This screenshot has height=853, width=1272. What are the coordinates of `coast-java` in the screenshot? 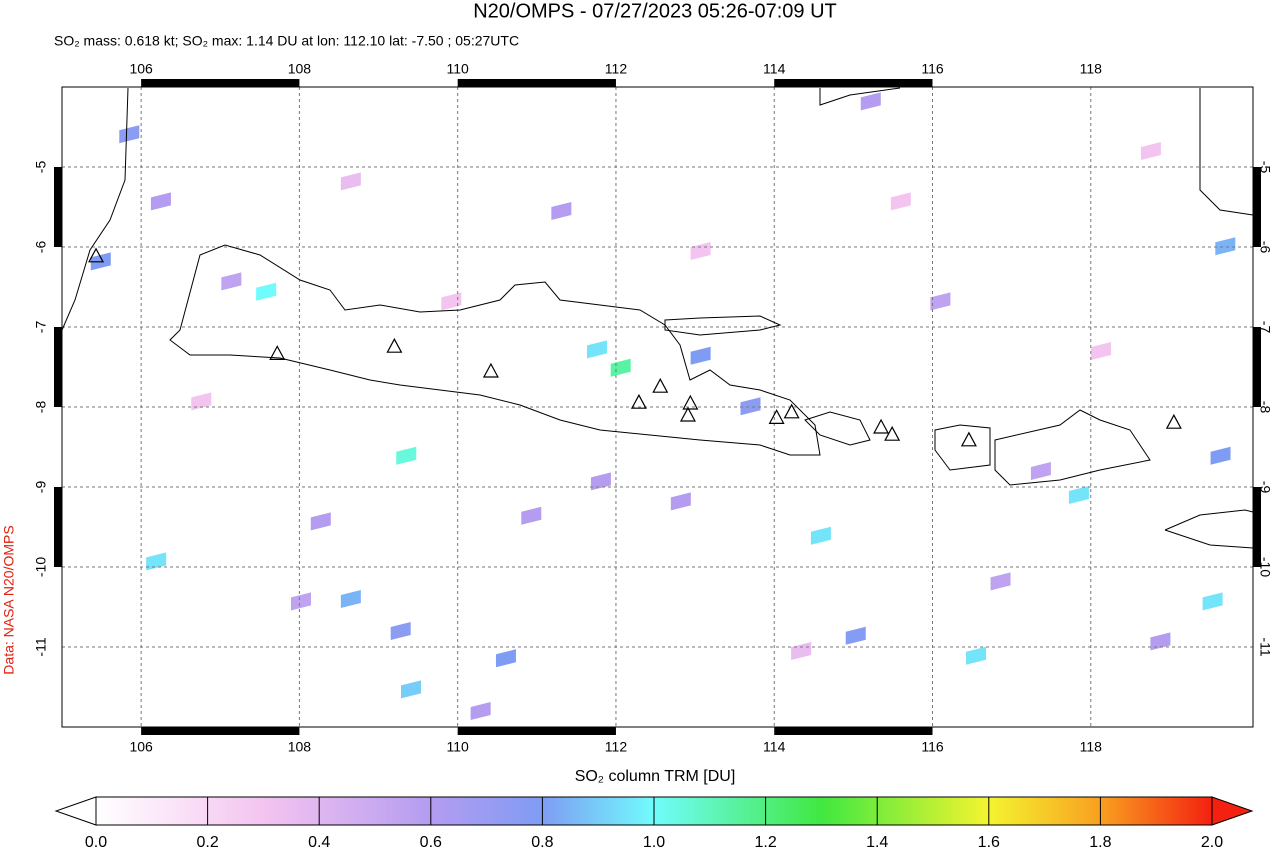 It's located at (495, 350).